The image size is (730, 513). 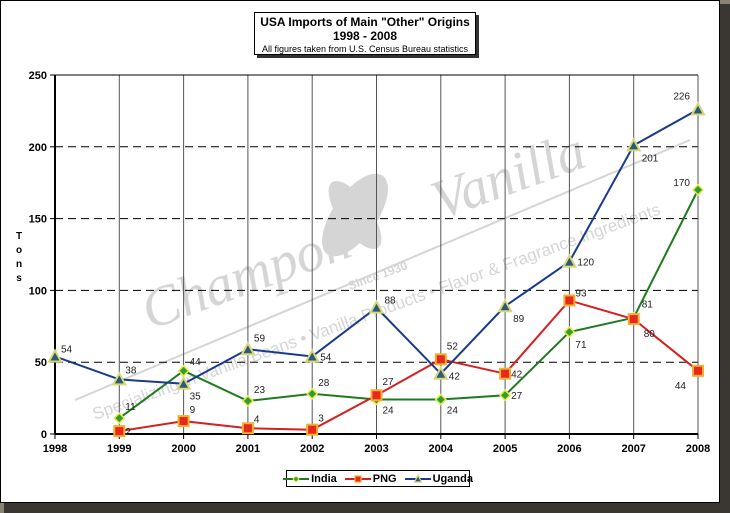 I want to click on chart-subtitle: 1998 - 2008, so click(x=365, y=36).